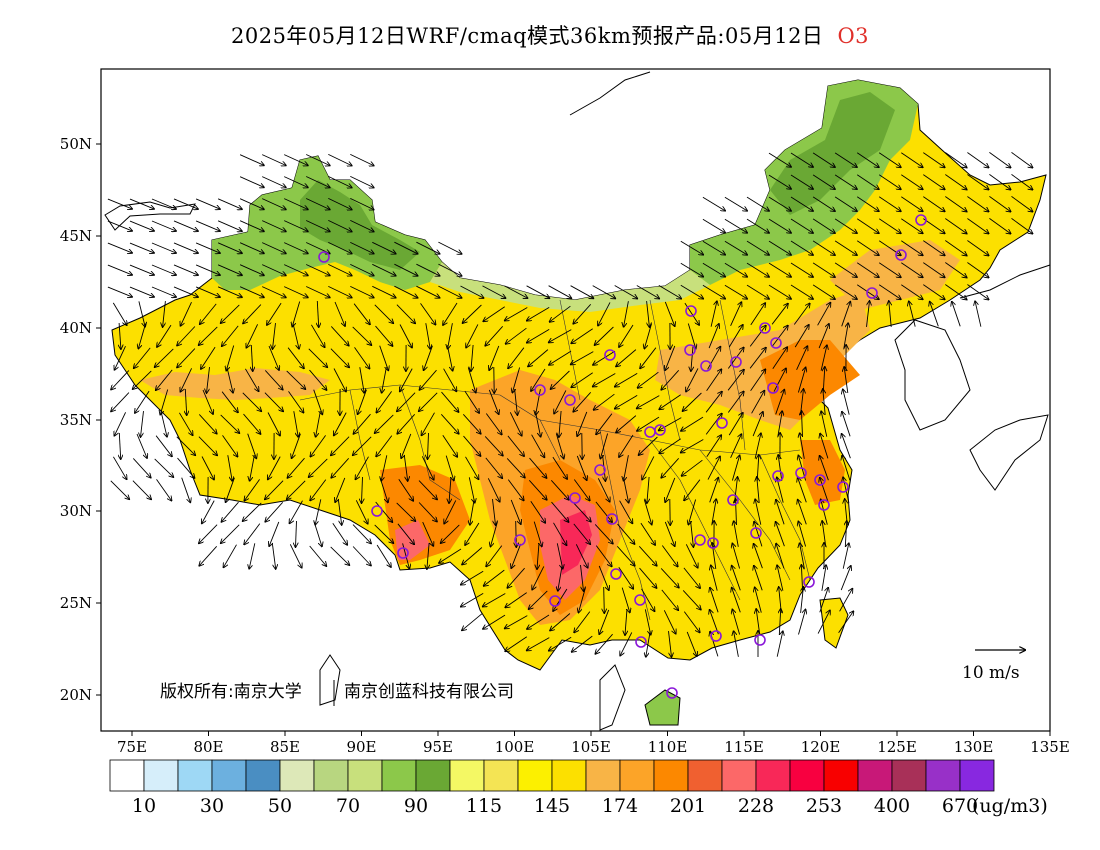  What do you see at coordinates (824, 806) in the screenshot?
I see `legend-label: 253` at bounding box center [824, 806].